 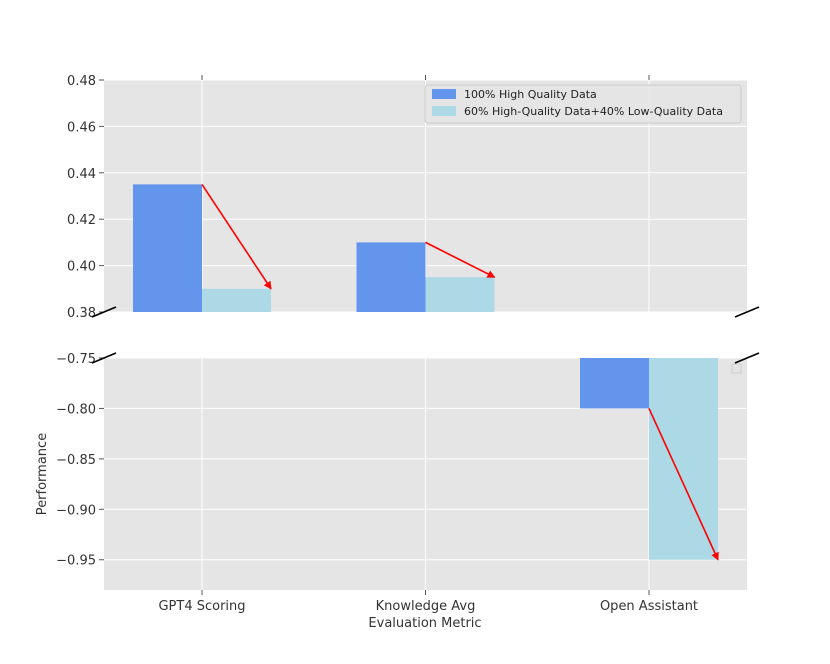 What do you see at coordinates (425, 335) in the screenshot?
I see `axis-break-marks` at bounding box center [425, 335].